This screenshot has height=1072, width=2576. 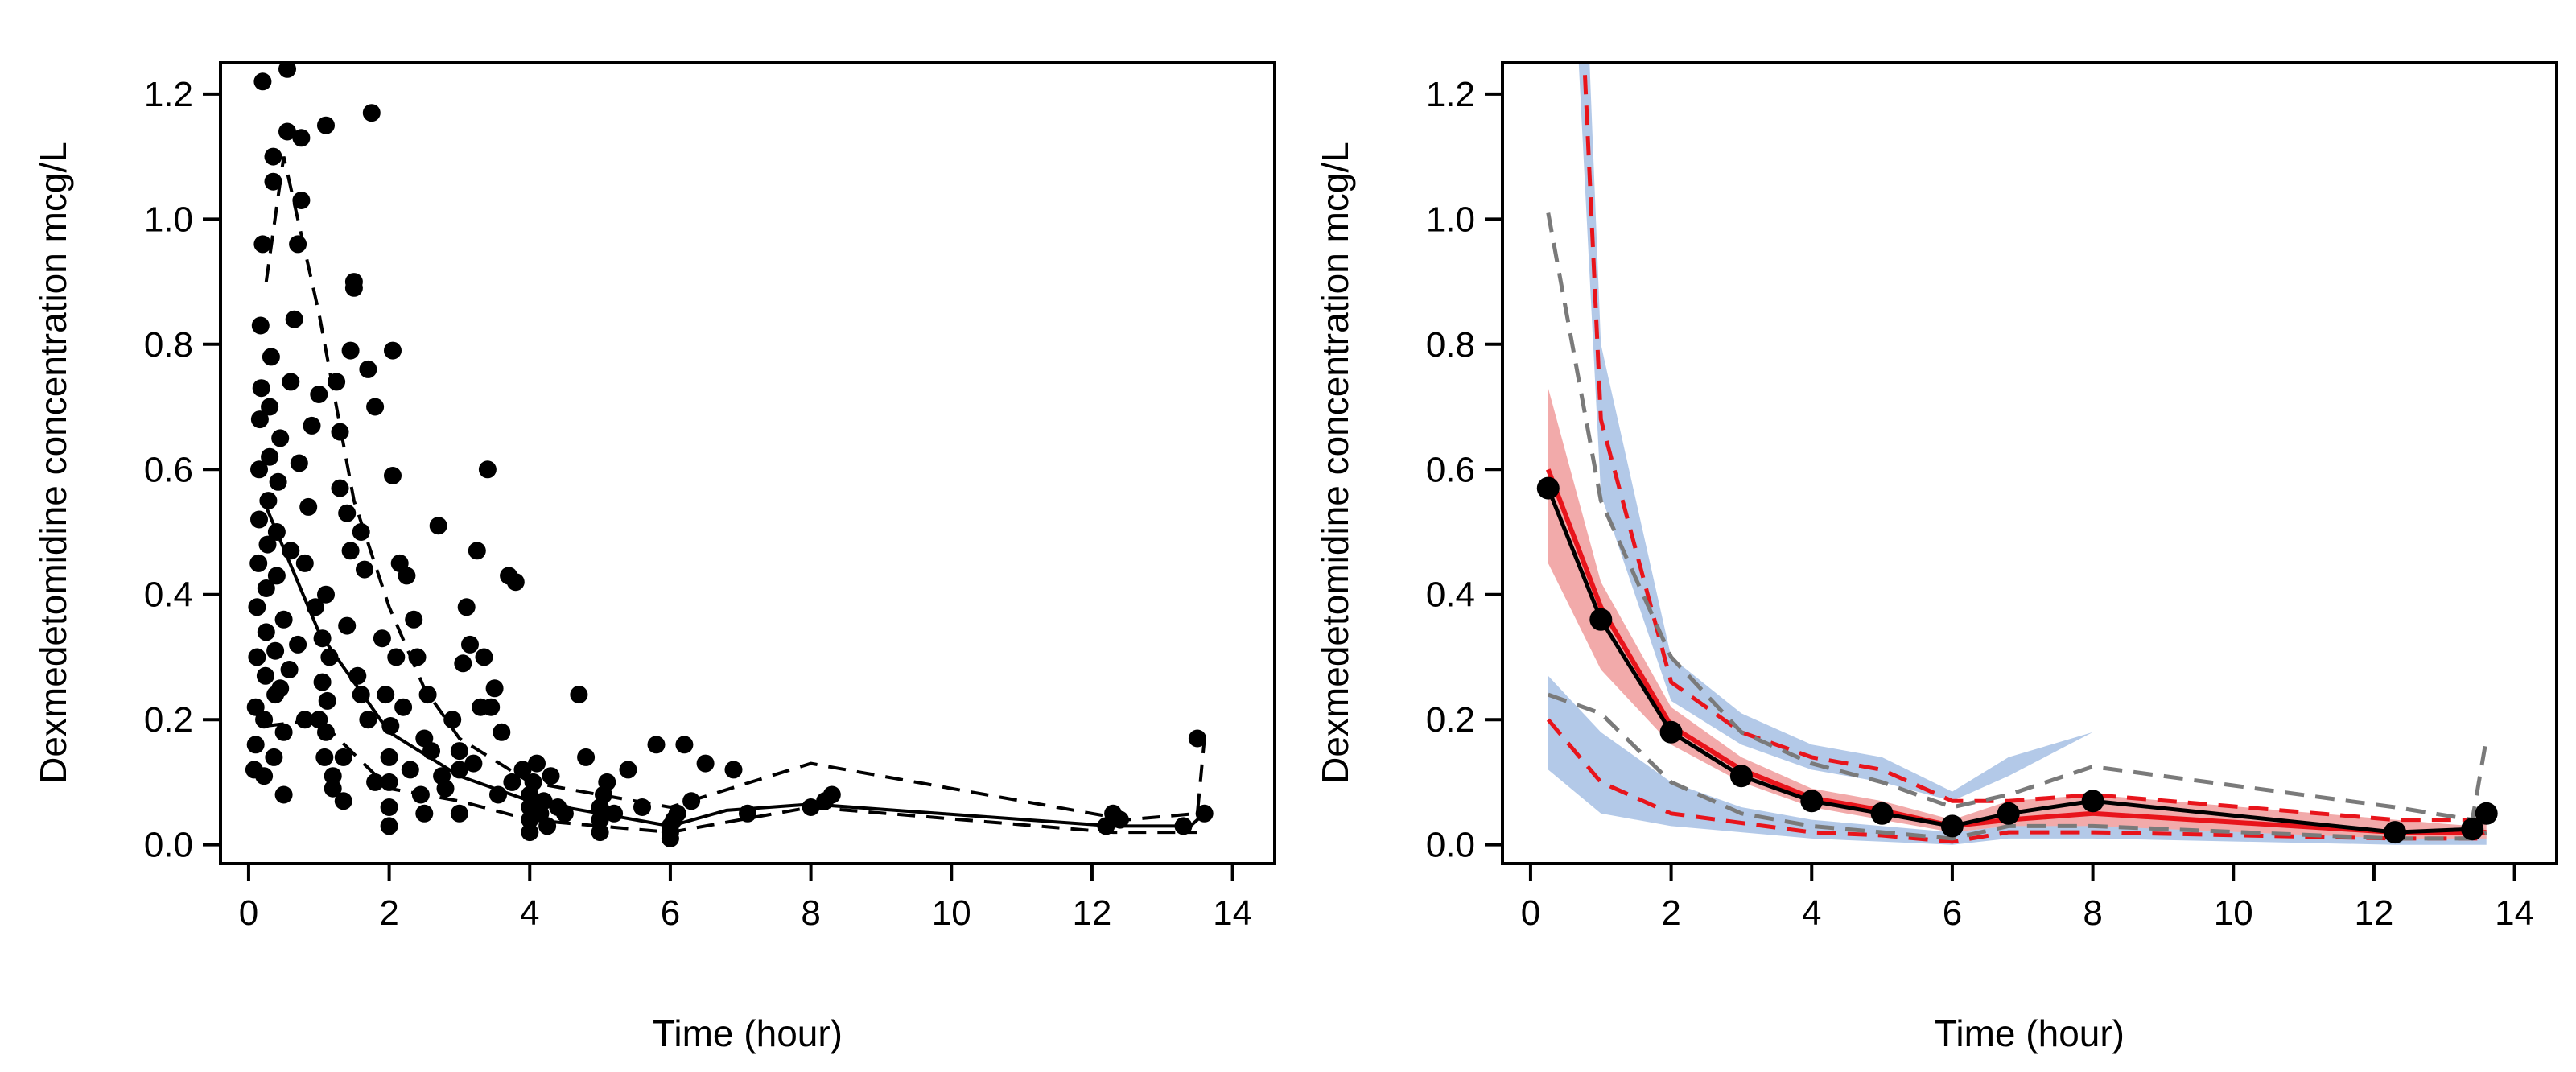 What do you see at coordinates (670, 913) in the screenshot?
I see `left-x-tick-label: 6` at bounding box center [670, 913].